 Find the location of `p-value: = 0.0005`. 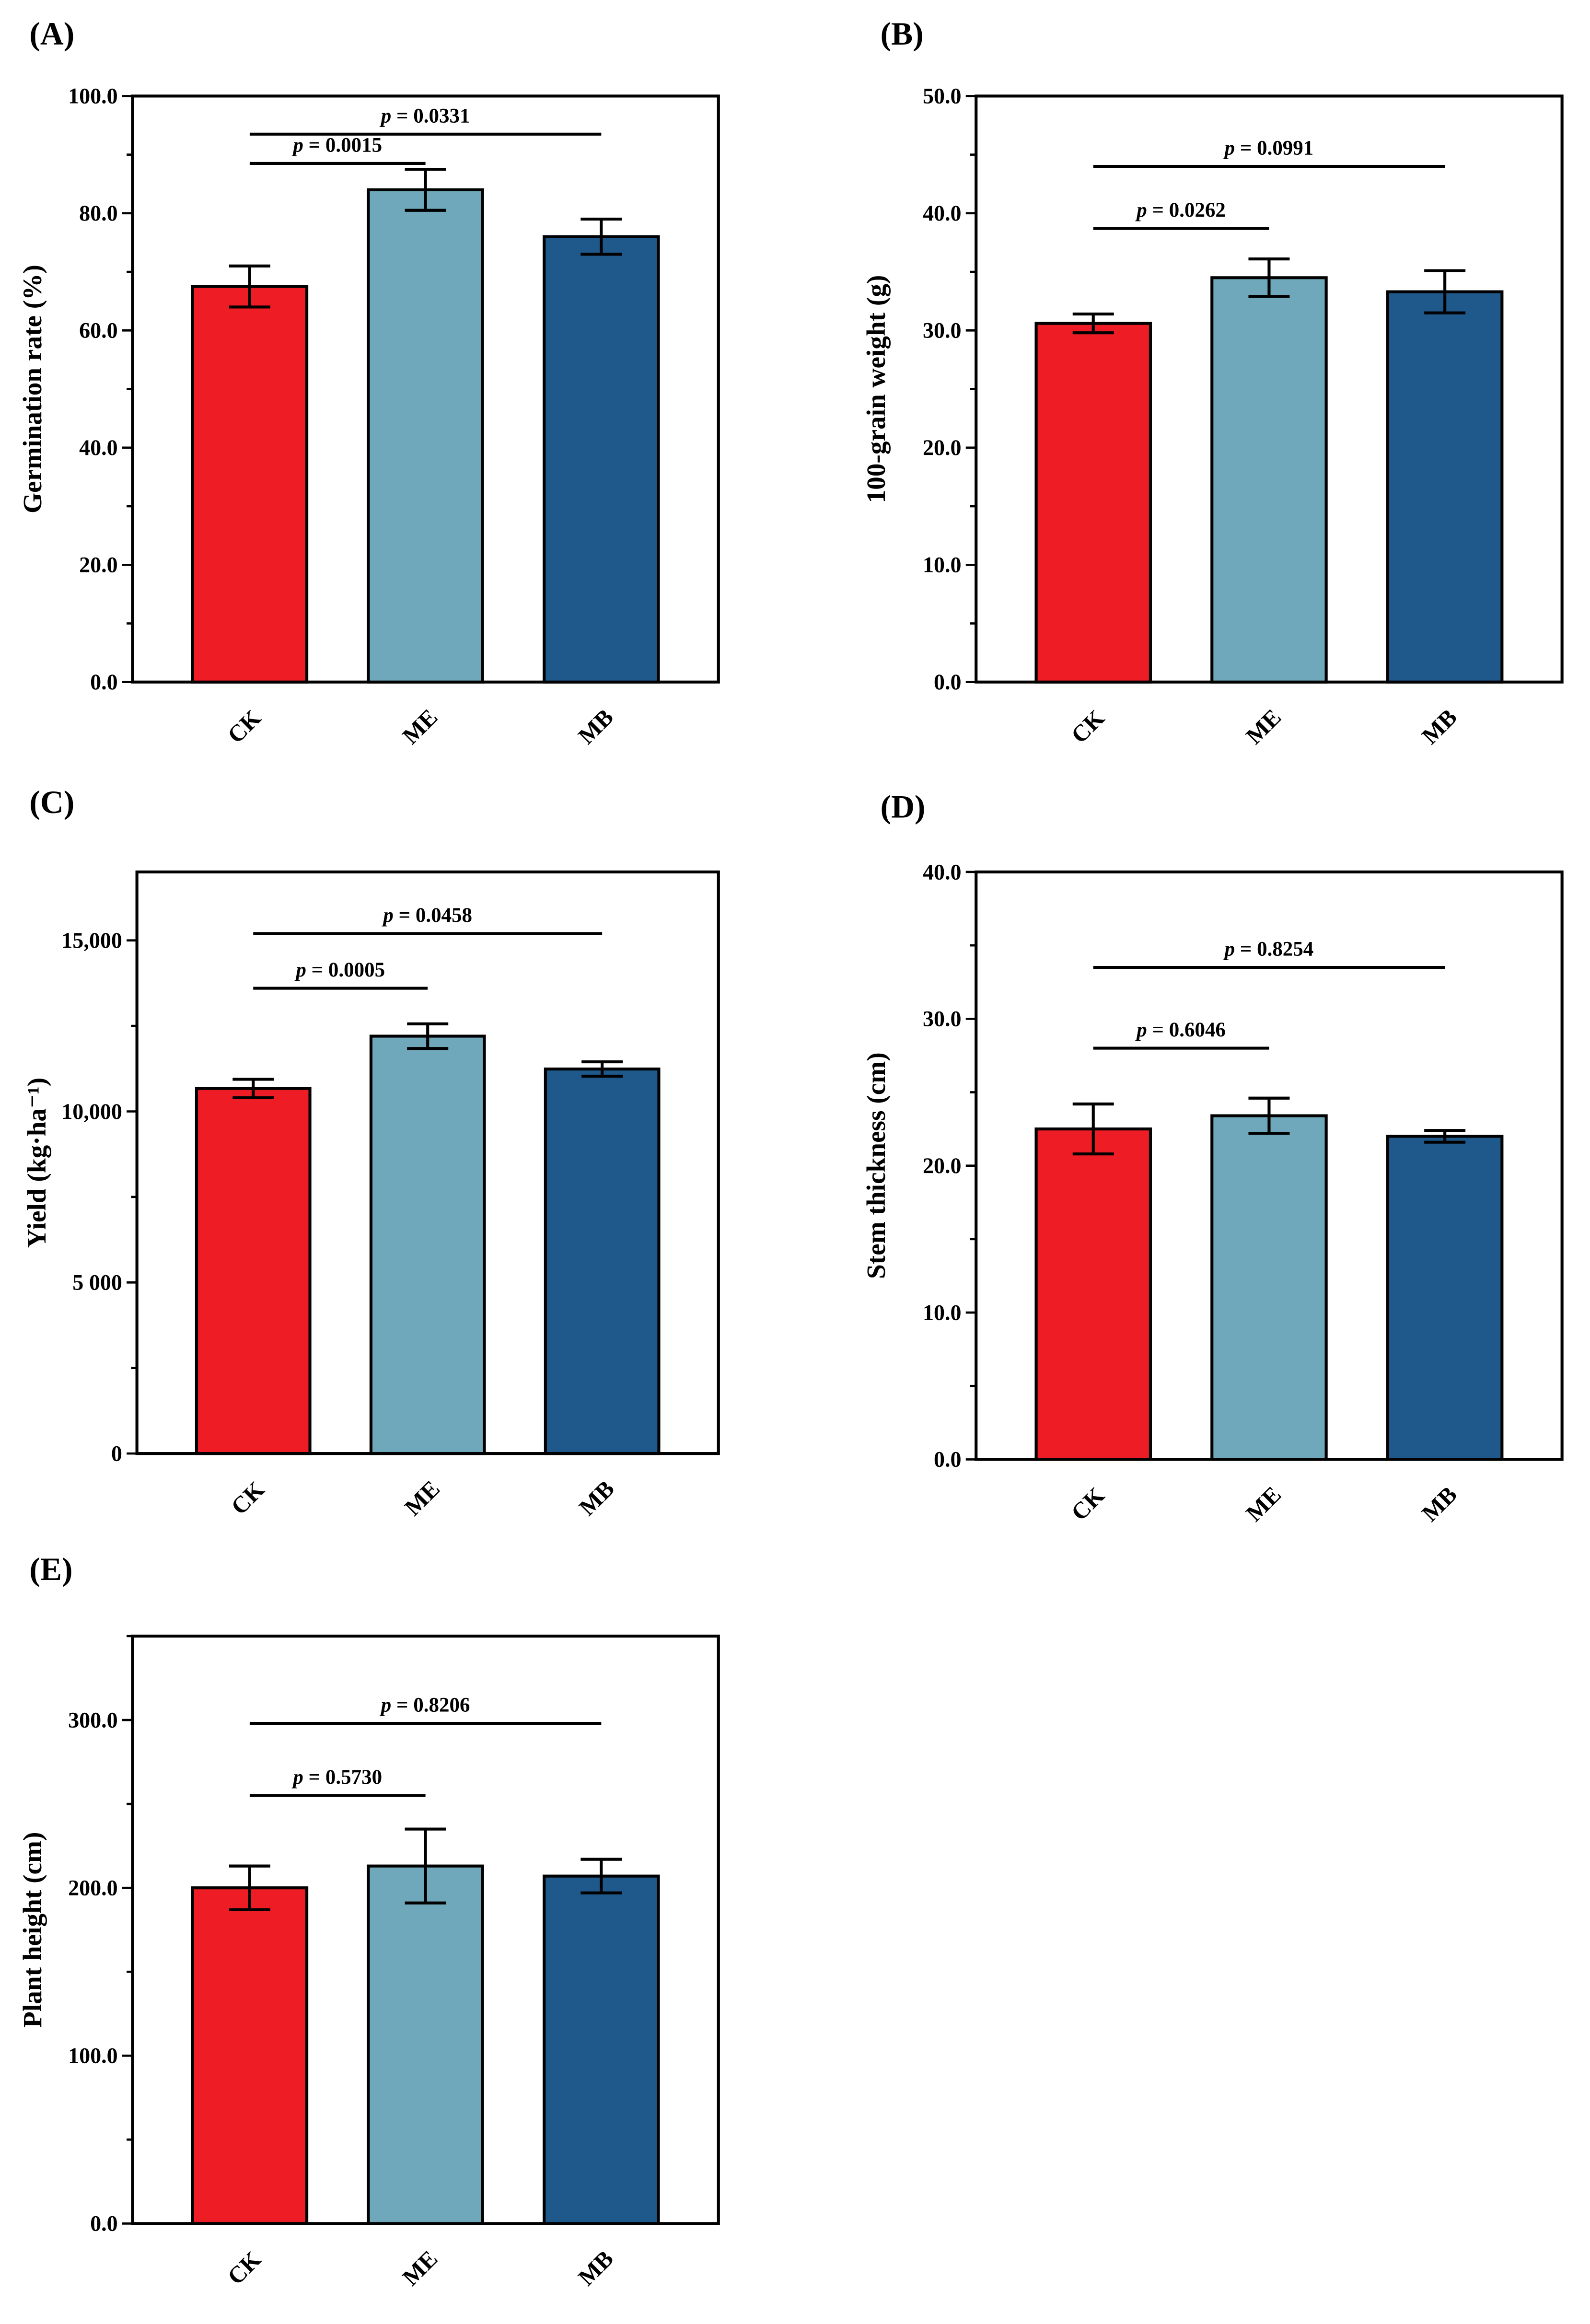

p-value: = 0.0005 is located at coordinates (345, 970).